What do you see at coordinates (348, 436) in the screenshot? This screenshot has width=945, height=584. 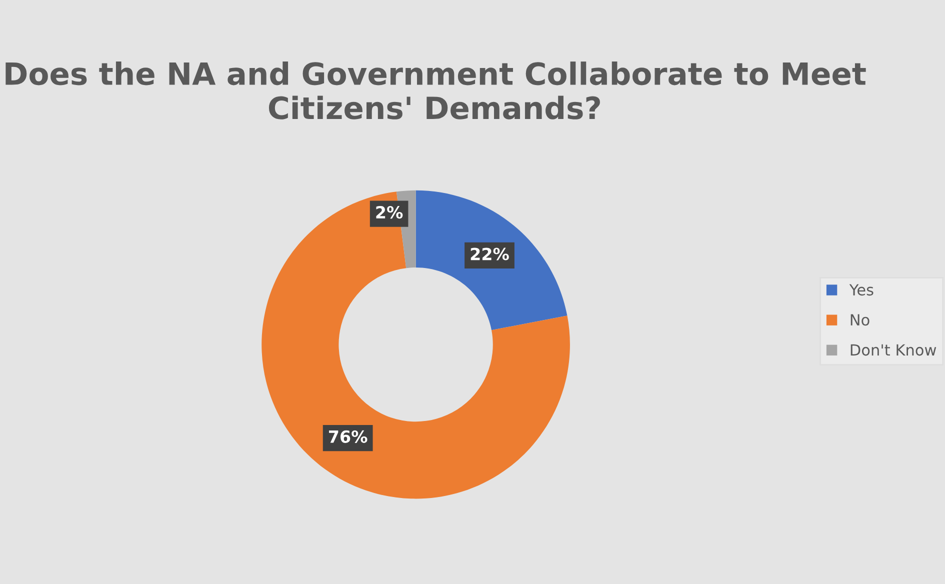 I see `data-label: 76%` at bounding box center [348, 436].